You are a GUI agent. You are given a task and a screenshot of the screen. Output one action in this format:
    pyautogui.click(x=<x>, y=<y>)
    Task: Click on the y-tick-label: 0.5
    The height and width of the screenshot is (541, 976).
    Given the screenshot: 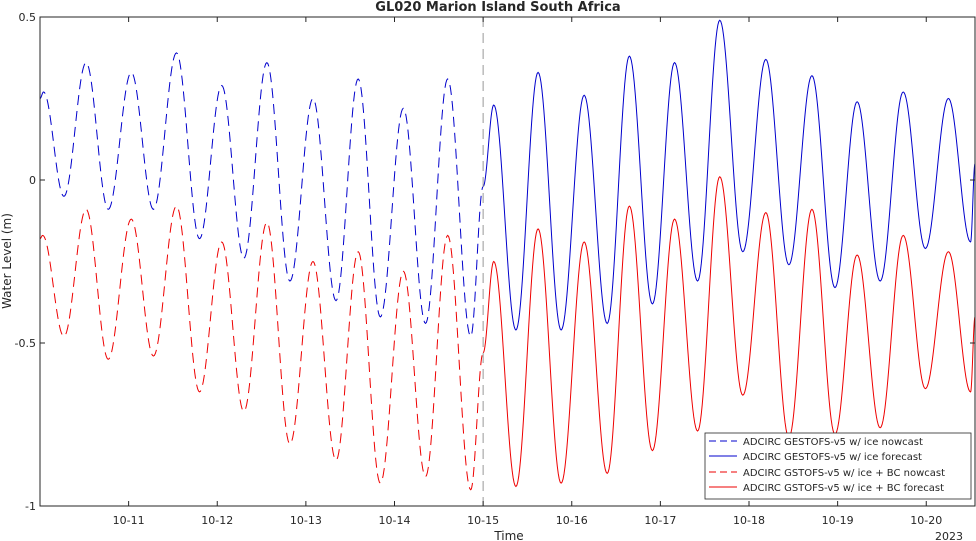 What is the action you would take?
    pyautogui.click(x=28, y=17)
    